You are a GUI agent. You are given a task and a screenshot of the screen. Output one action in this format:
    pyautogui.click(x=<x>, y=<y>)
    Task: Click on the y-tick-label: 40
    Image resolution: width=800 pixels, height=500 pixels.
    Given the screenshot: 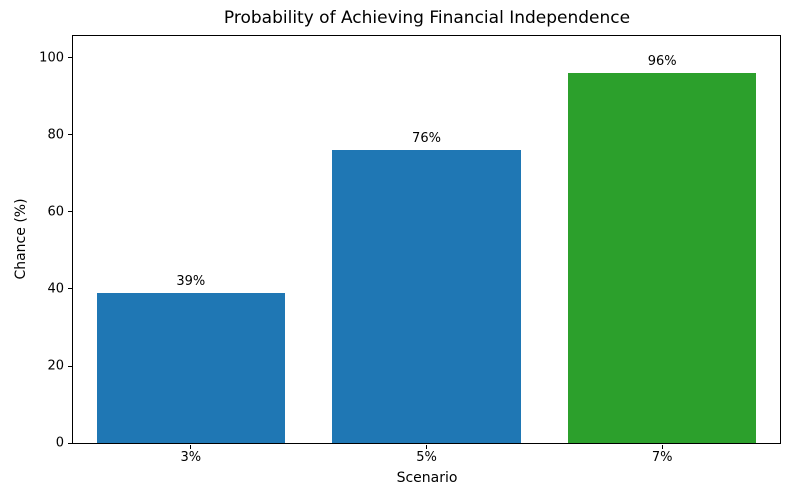 What is the action you would take?
    pyautogui.click(x=55, y=289)
    